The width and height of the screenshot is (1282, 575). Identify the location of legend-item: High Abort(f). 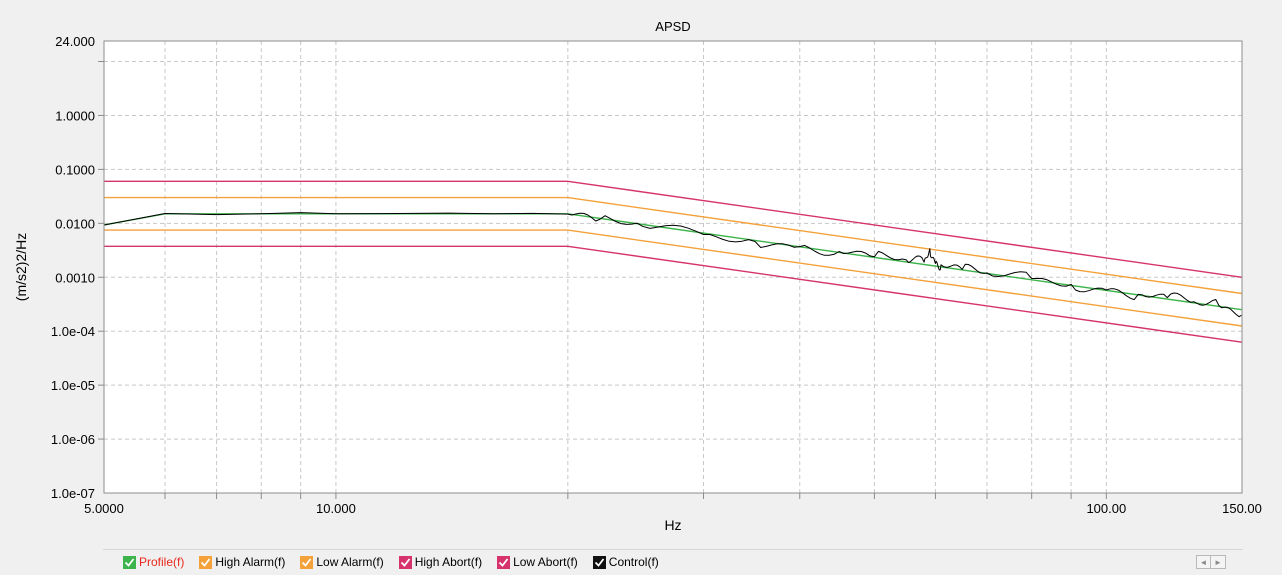
(440, 562).